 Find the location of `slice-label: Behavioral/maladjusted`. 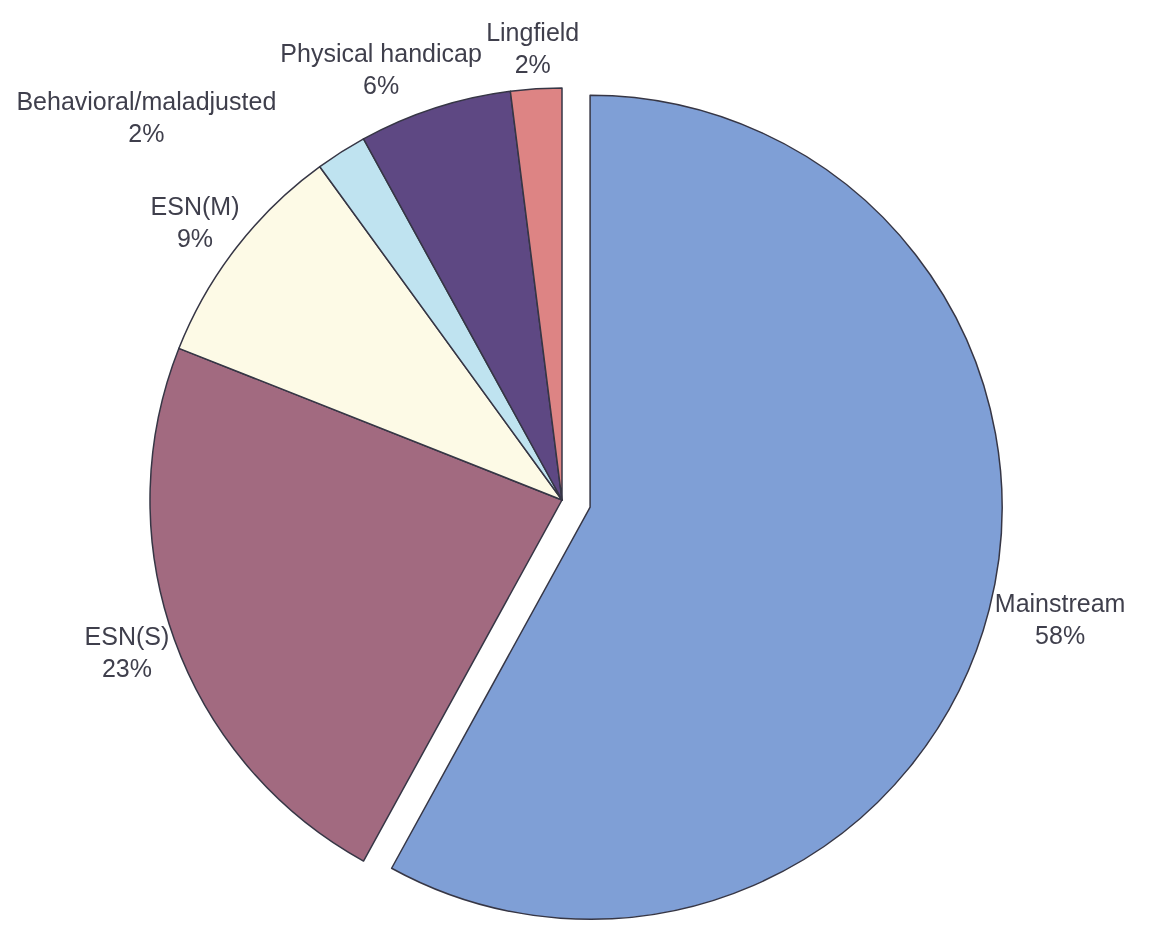

slice-label: Behavioral/maladjusted is located at coordinates (146, 101).